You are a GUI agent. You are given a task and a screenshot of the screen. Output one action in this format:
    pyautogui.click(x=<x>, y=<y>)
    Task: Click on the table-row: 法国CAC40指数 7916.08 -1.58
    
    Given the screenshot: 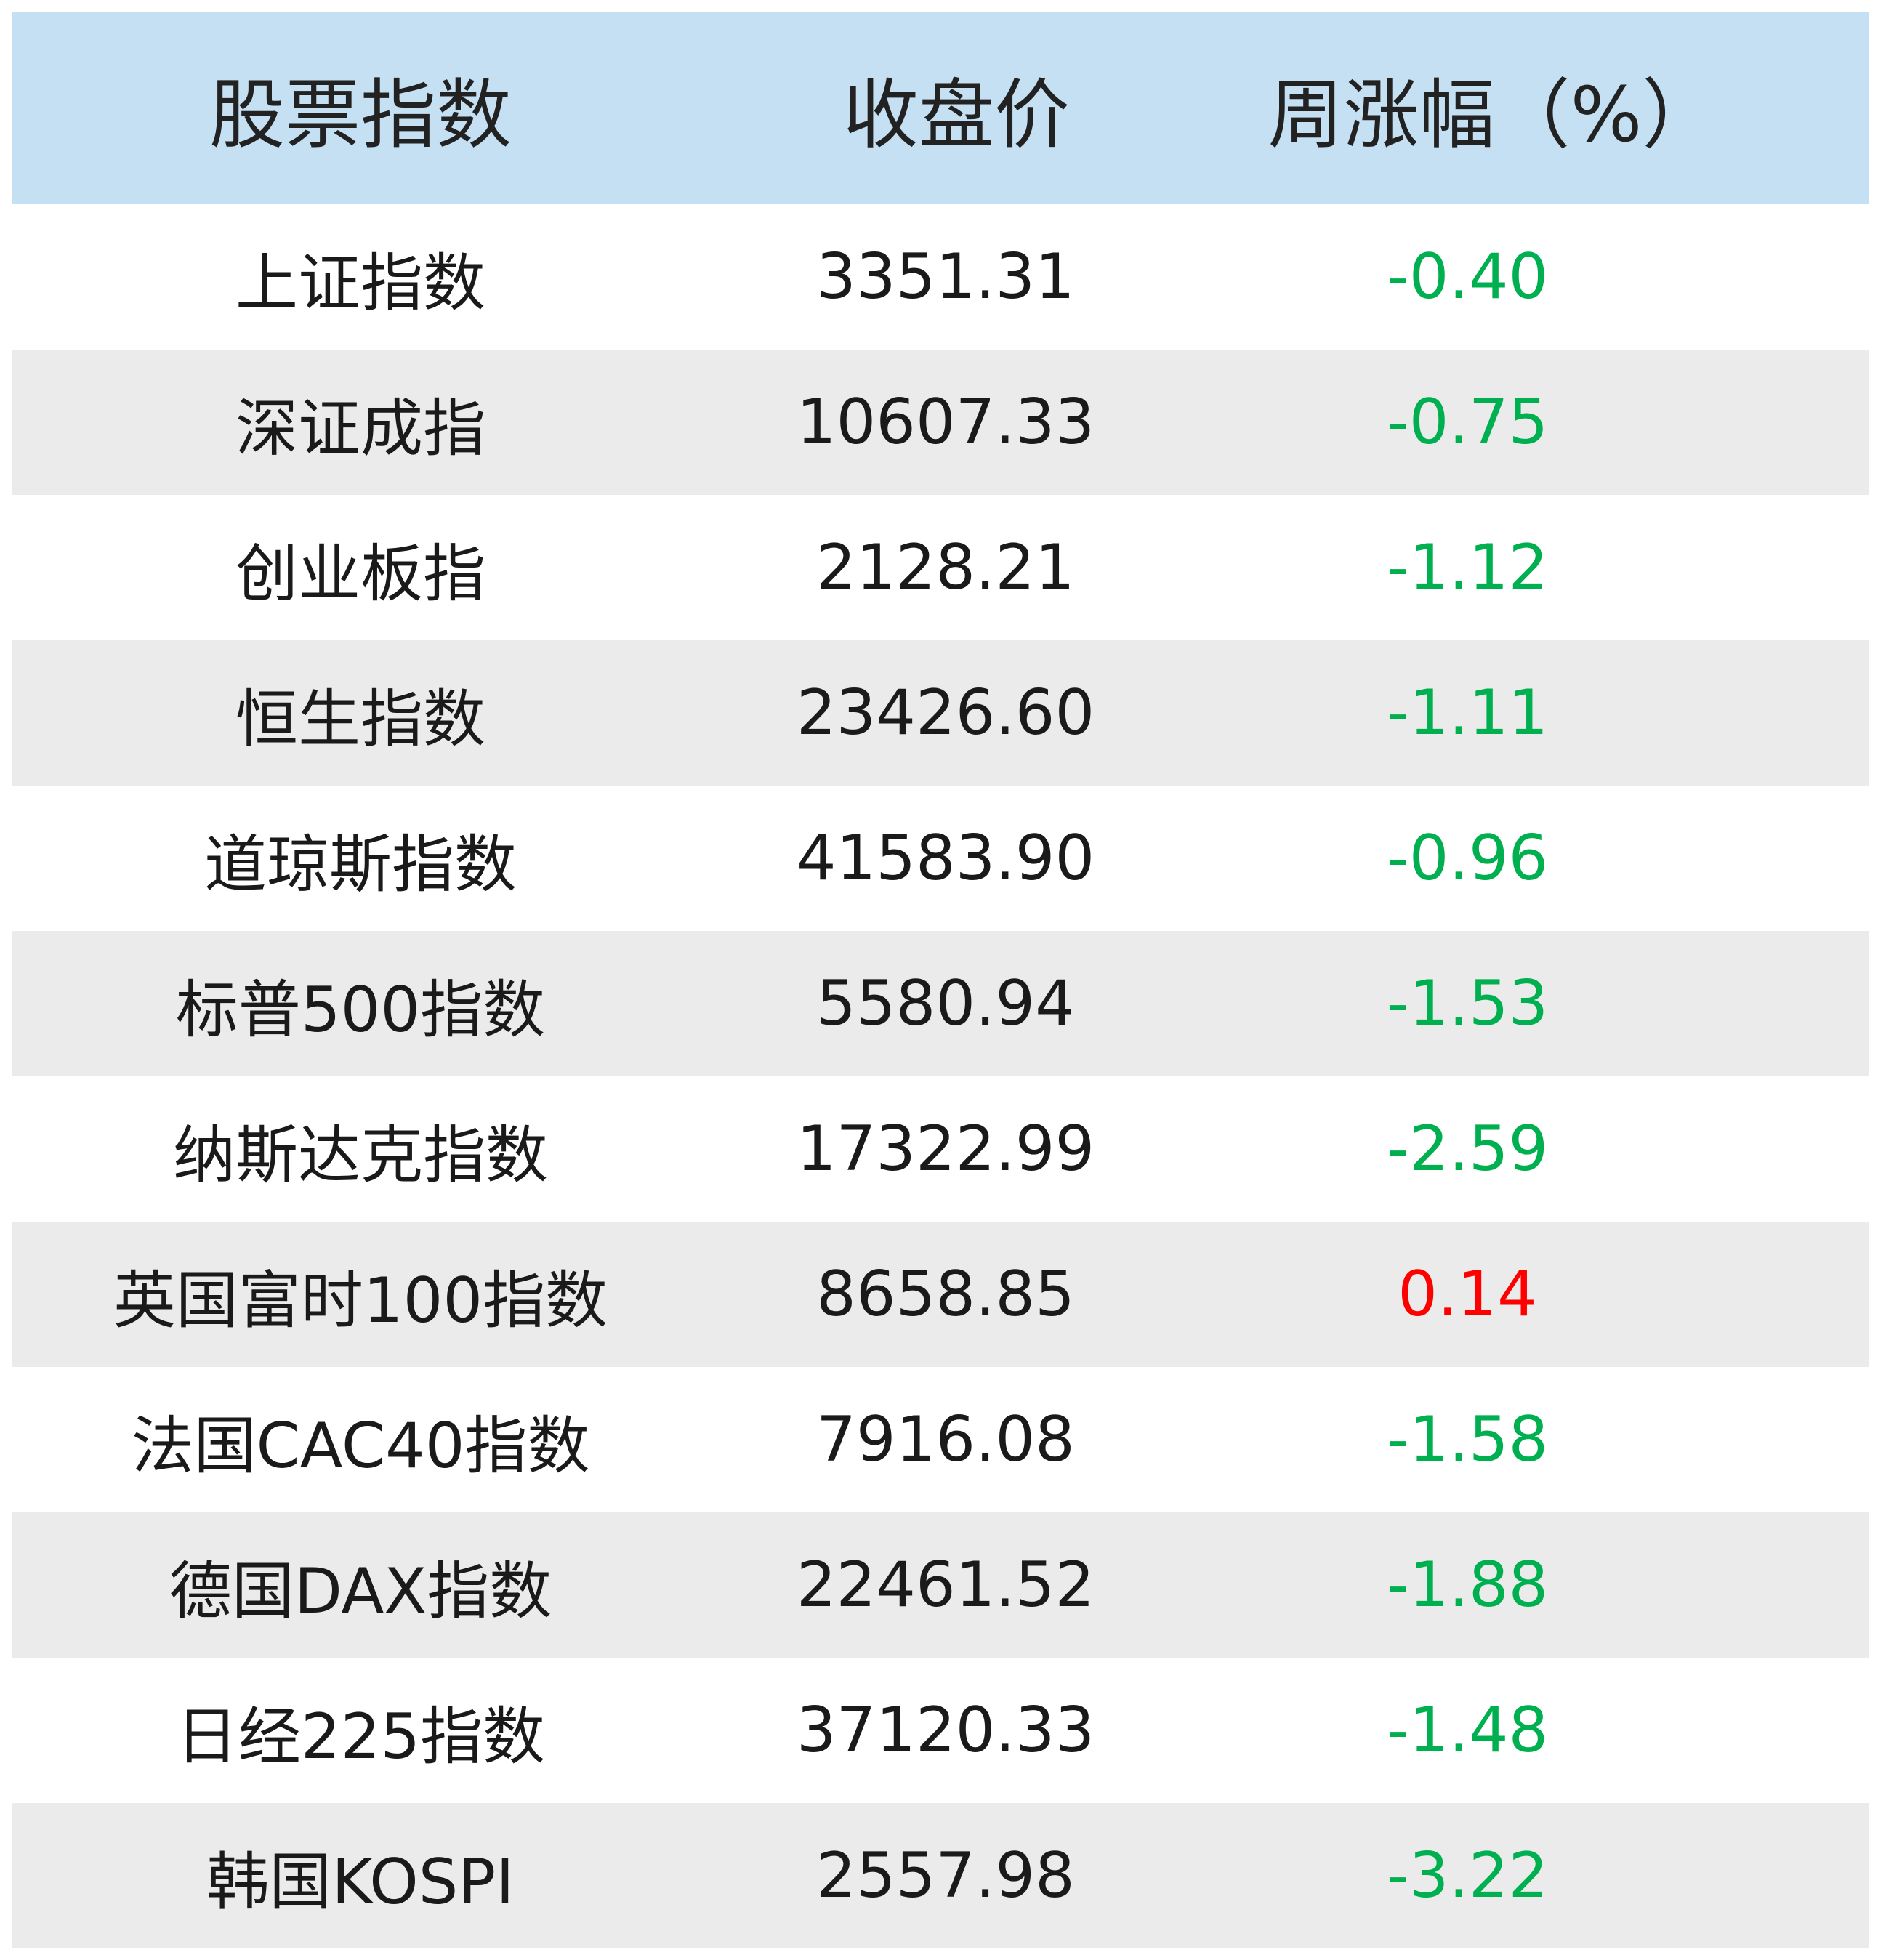 What is the action you would take?
    pyautogui.click(x=940, y=1439)
    